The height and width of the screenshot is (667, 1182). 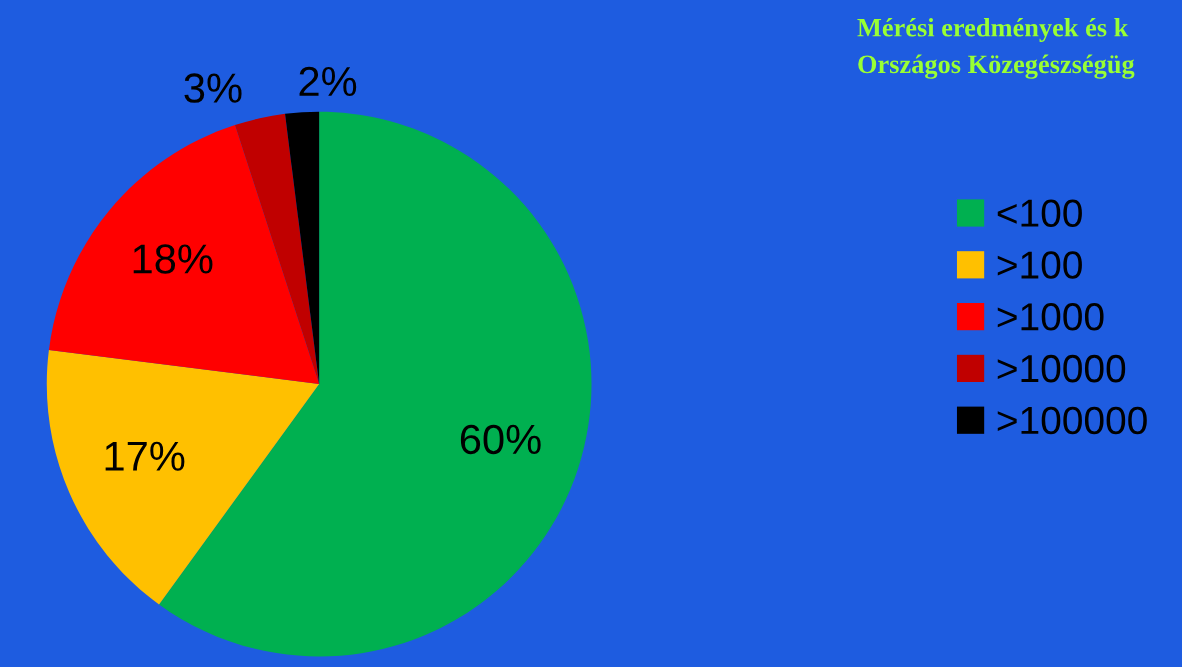 What do you see at coordinates (1072, 420) in the screenshot?
I see `legend-label: >100000` at bounding box center [1072, 420].